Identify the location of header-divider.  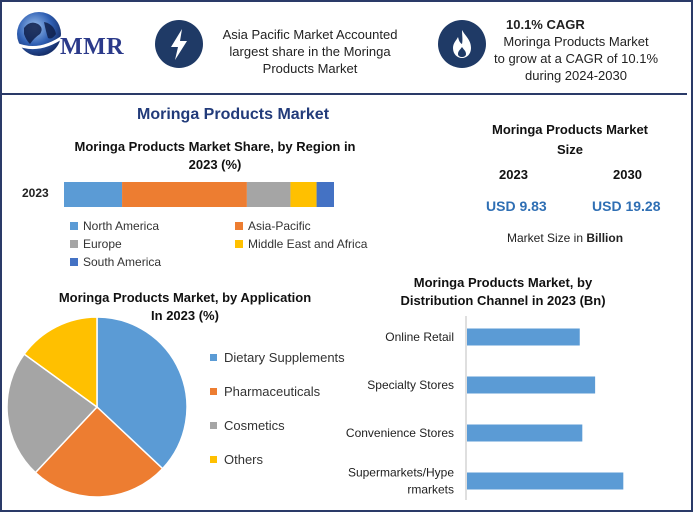
(344, 94).